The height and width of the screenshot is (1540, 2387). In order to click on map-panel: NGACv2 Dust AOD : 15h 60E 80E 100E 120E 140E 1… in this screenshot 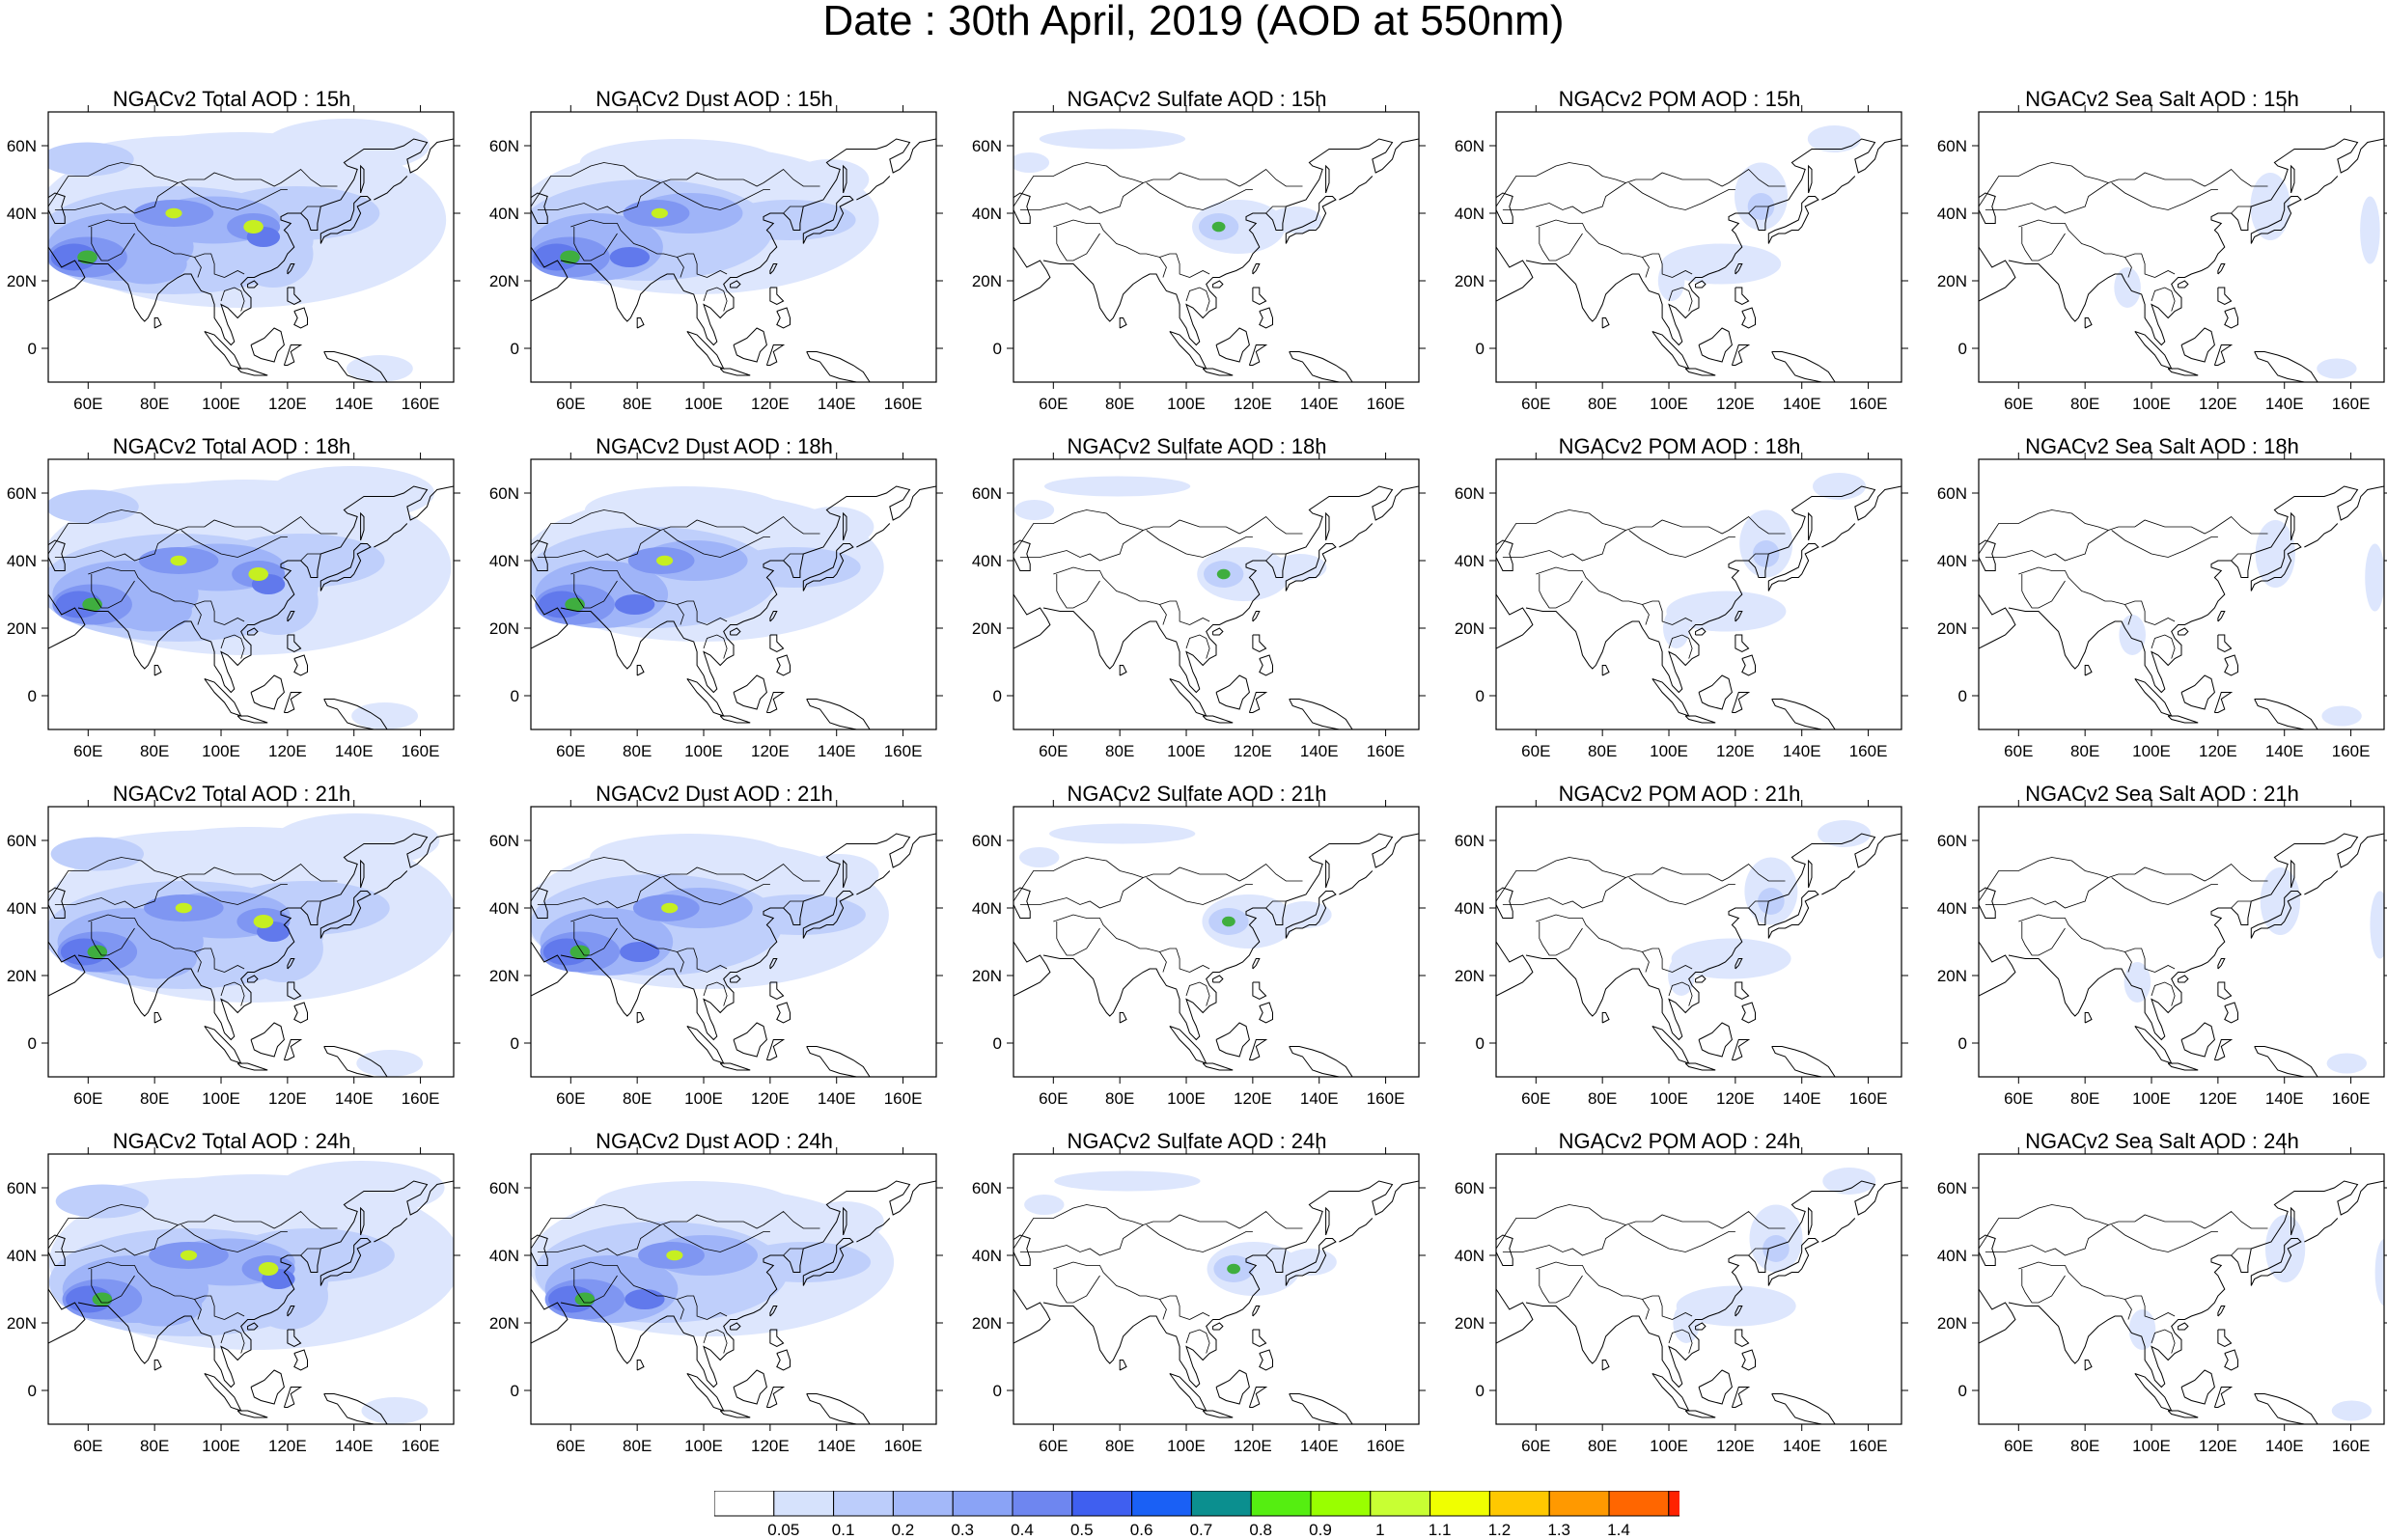, I will do `click(724, 260)`.